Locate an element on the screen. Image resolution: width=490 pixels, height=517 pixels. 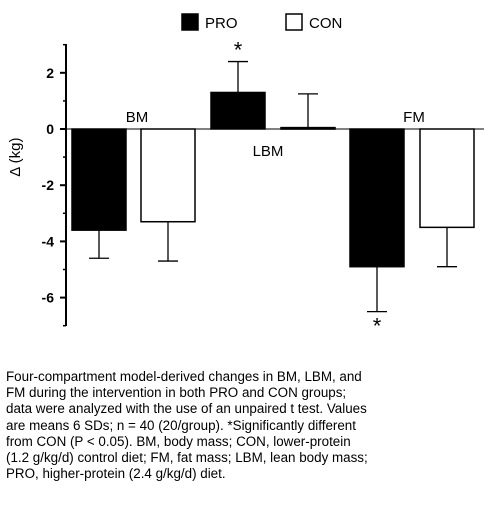
bar-con-bm is located at coordinates (168, 175).